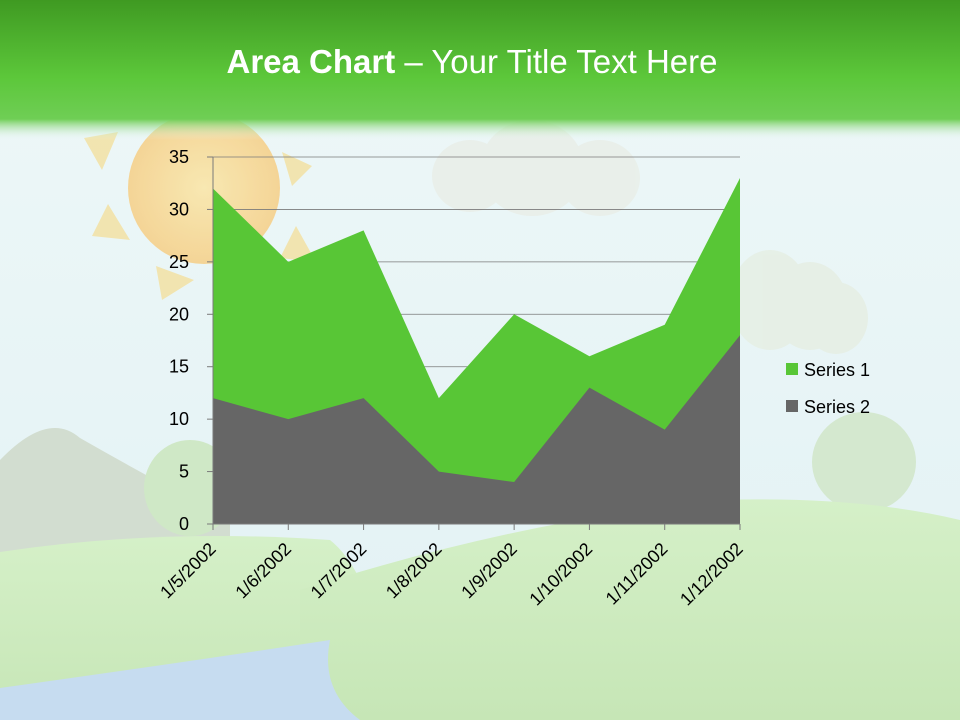 This screenshot has height=720, width=960. What do you see at coordinates (188, 571) in the screenshot?
I see `x-tick-label: 1/5/2002` at bounding box center [188, 571].